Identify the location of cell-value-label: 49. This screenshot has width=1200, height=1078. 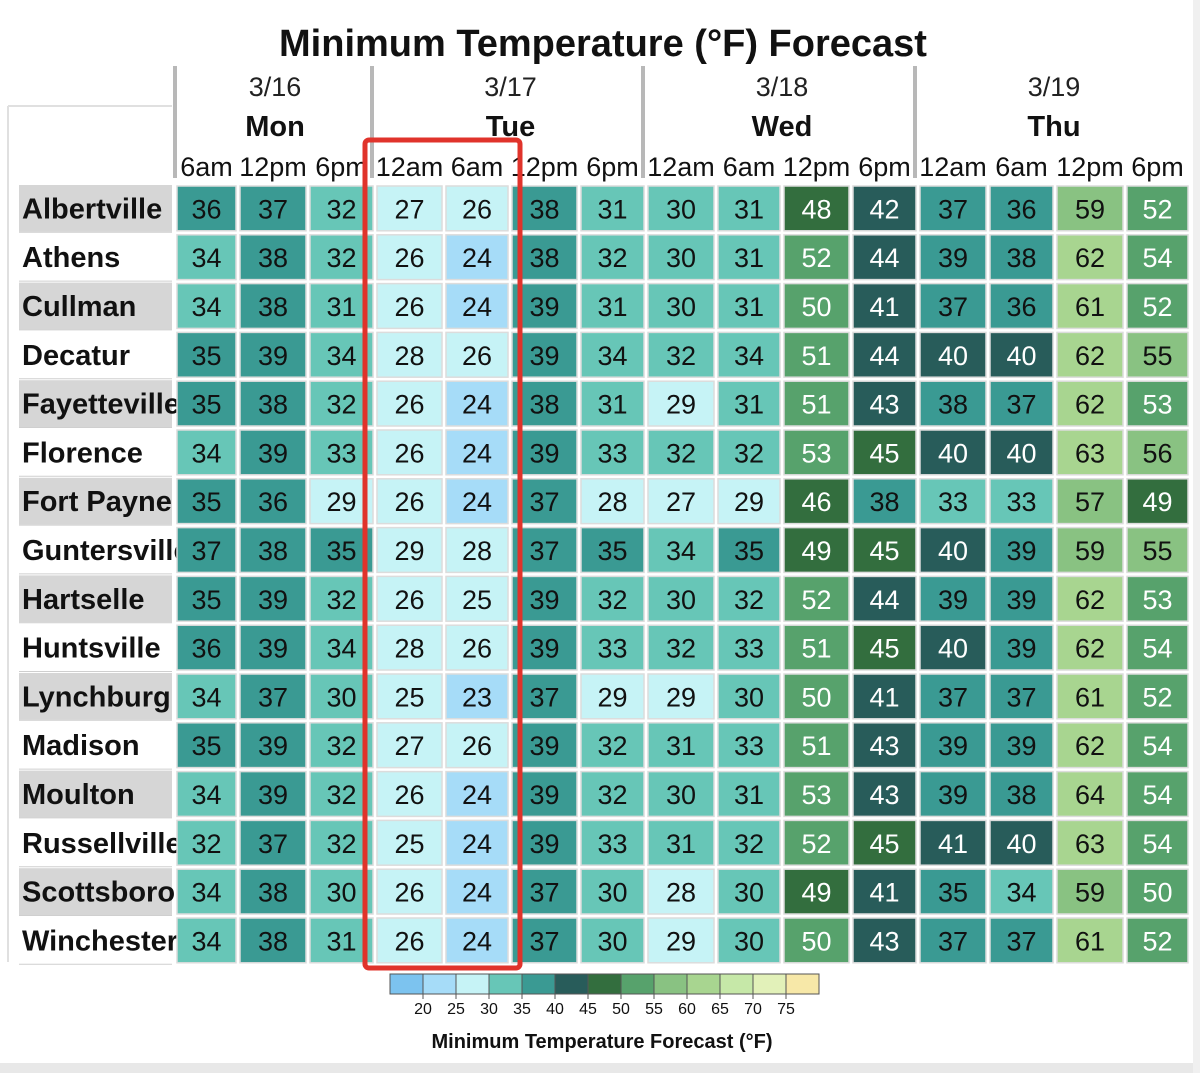
(816, 551).